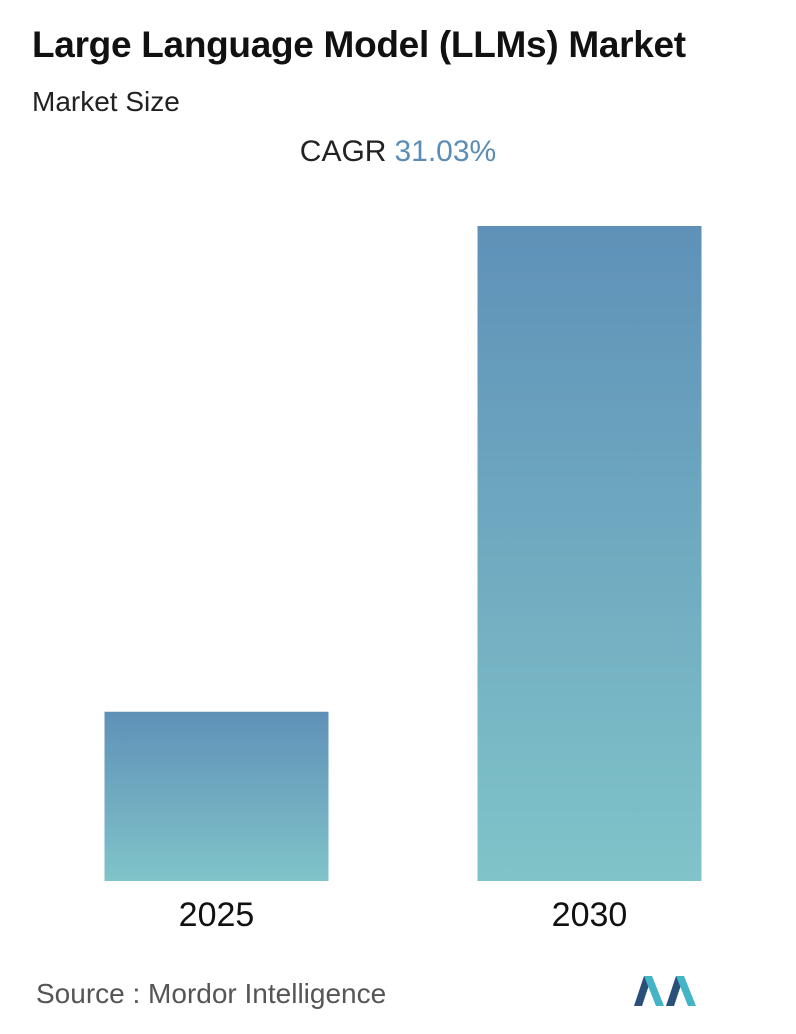 Image resolution: width=796 pixels, height=1034 pixels. What do you see at coordinates (403, 915) in the screenshot?
I see `x-axis-tick-labels: 2025 2030` at bounding box center [403, 915].